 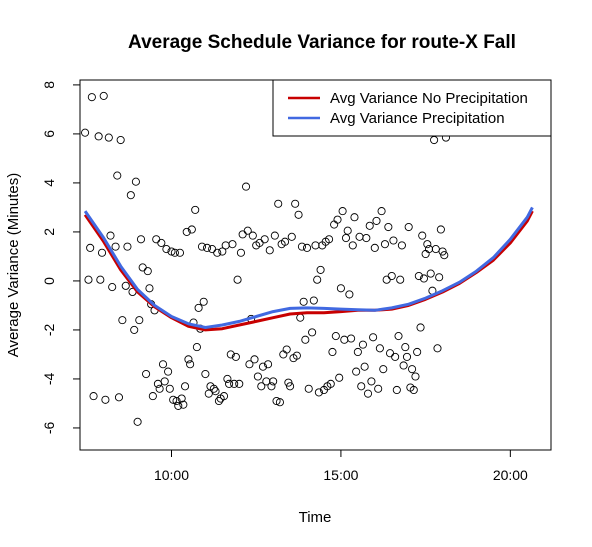 I want to click on legend-label-precipitation: Avg Variance Precipitation, so click(x=417, y=118).